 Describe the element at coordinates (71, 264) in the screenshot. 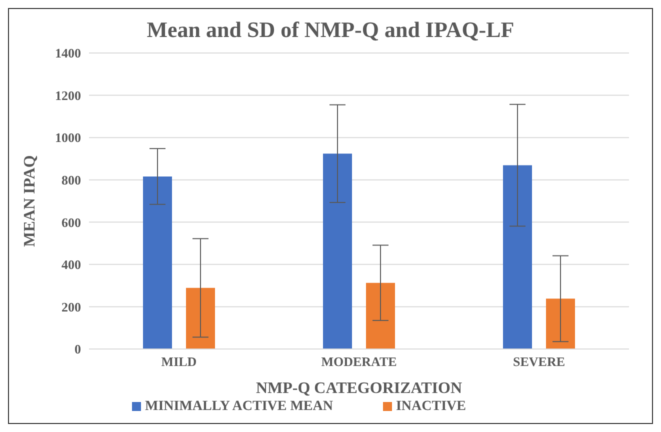

I see `y-tick-label: 400` at that location.